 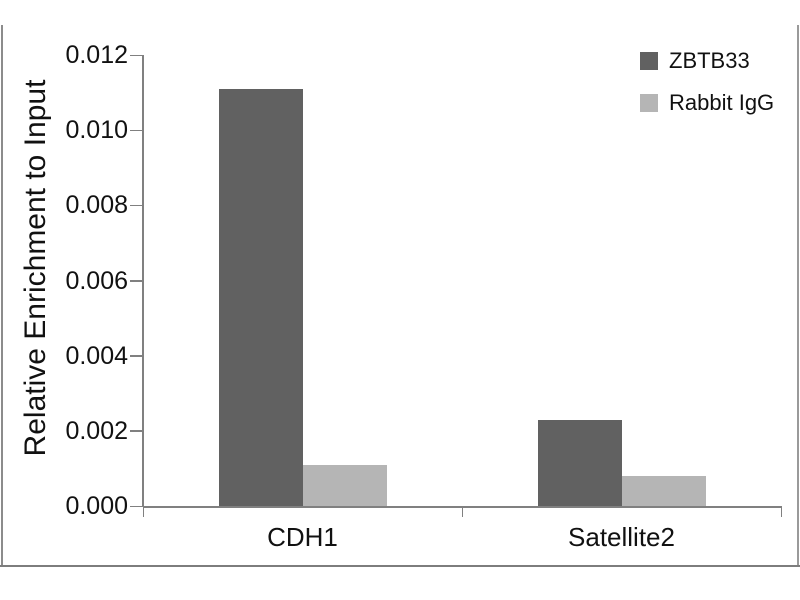 I want to click on figure-frame-bottom, so click(x=400, y=566).